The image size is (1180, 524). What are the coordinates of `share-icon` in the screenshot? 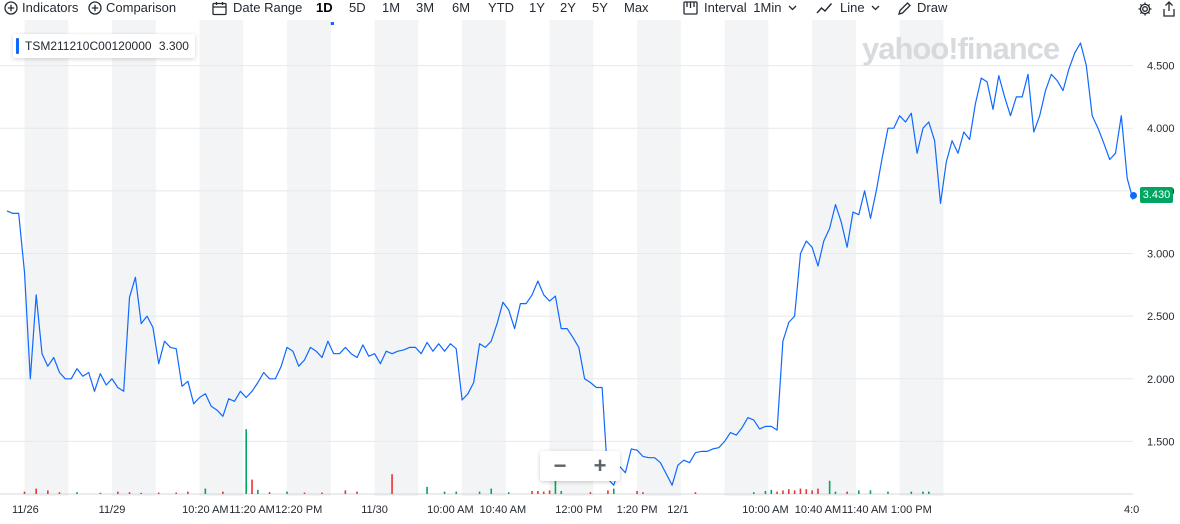 It's located at (1169, 9).